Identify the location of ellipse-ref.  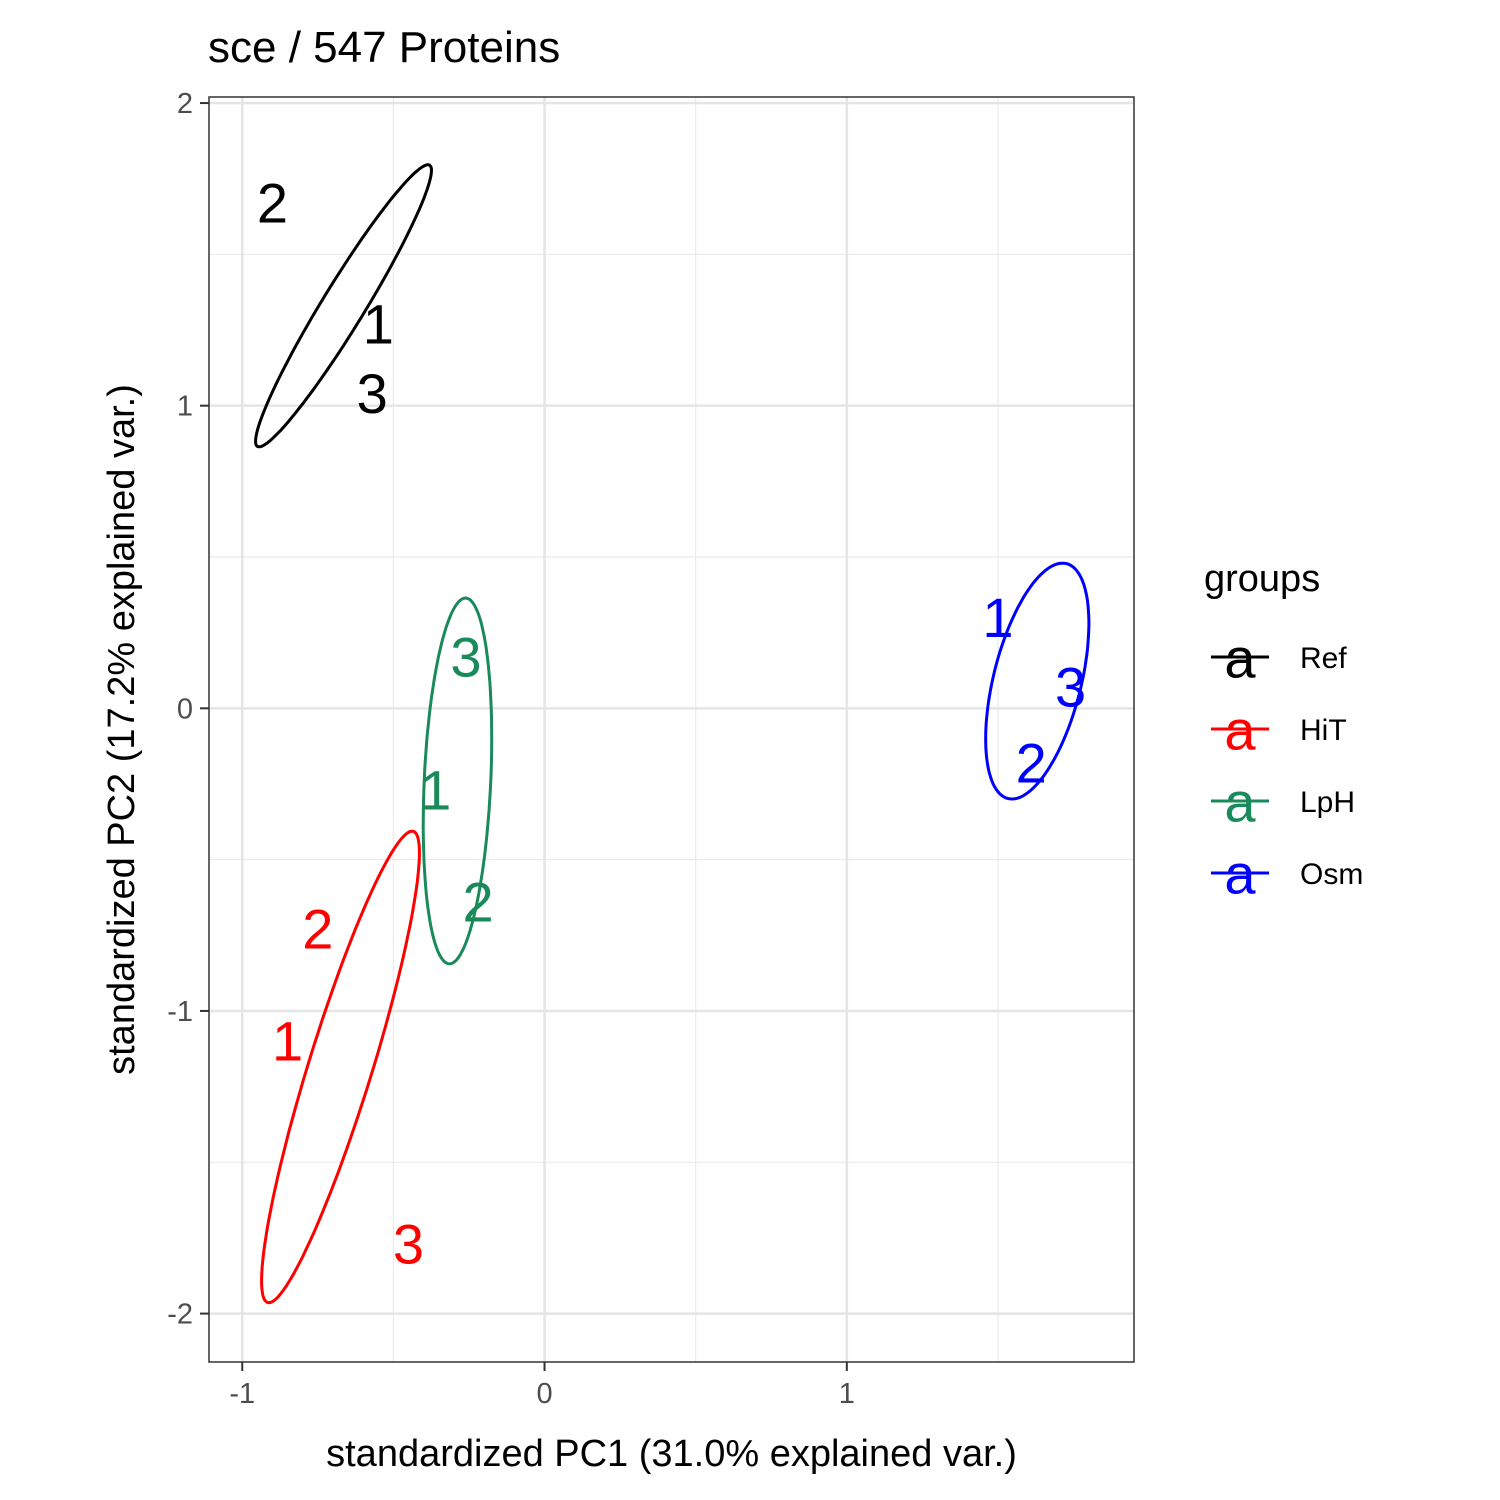
(344, 306).